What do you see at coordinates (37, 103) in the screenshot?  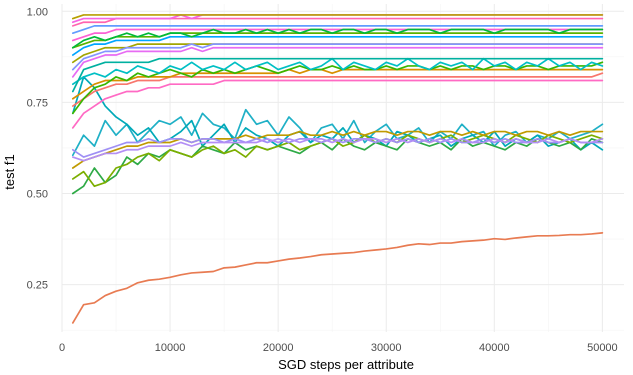 I see `y-tick-label: 0.75` at bounding box center [37, 103].